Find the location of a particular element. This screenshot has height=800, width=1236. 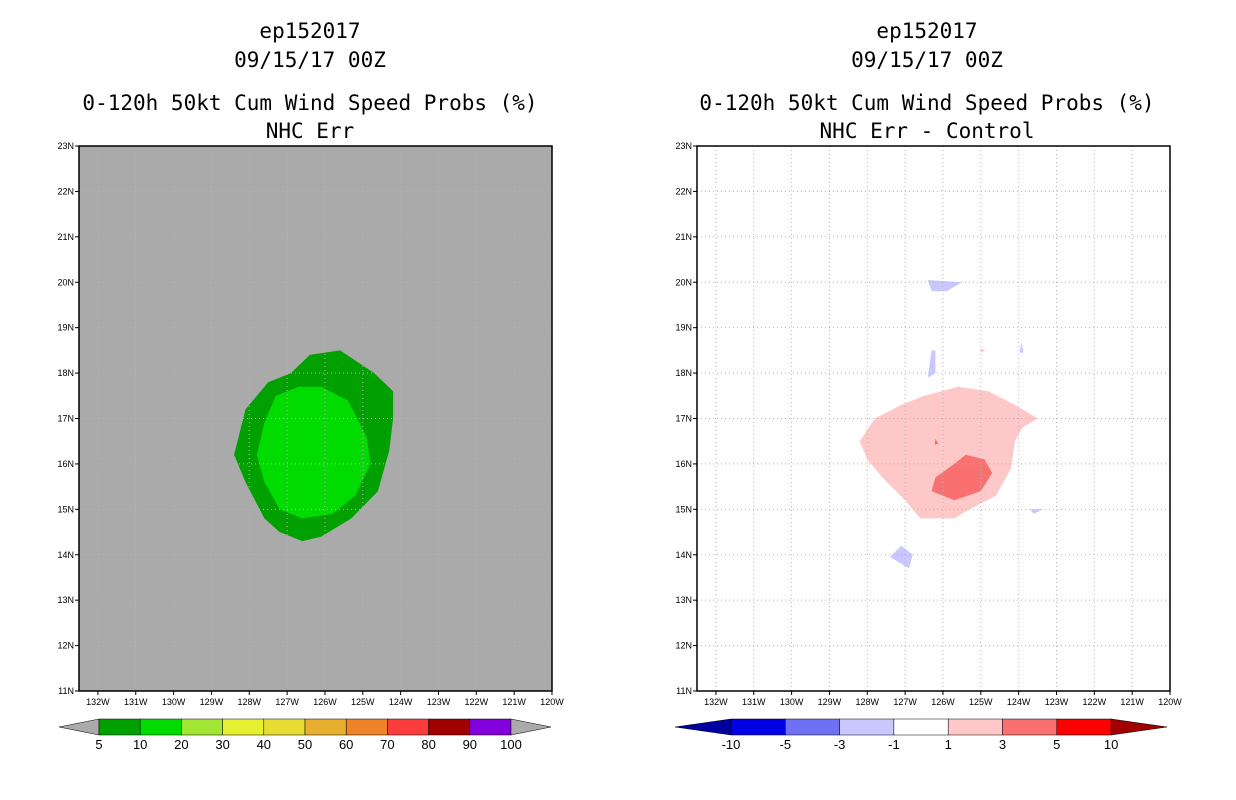

colorbar: -10 -5 -3 -1 1 3 5 10 is located at coordinates (921, 735).